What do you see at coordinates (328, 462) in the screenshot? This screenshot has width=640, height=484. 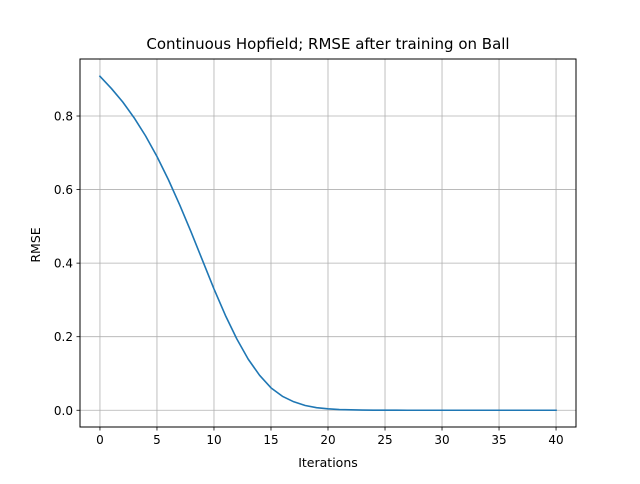 I see `x-axis-label: Iterations` at bounding box center [328, 462].